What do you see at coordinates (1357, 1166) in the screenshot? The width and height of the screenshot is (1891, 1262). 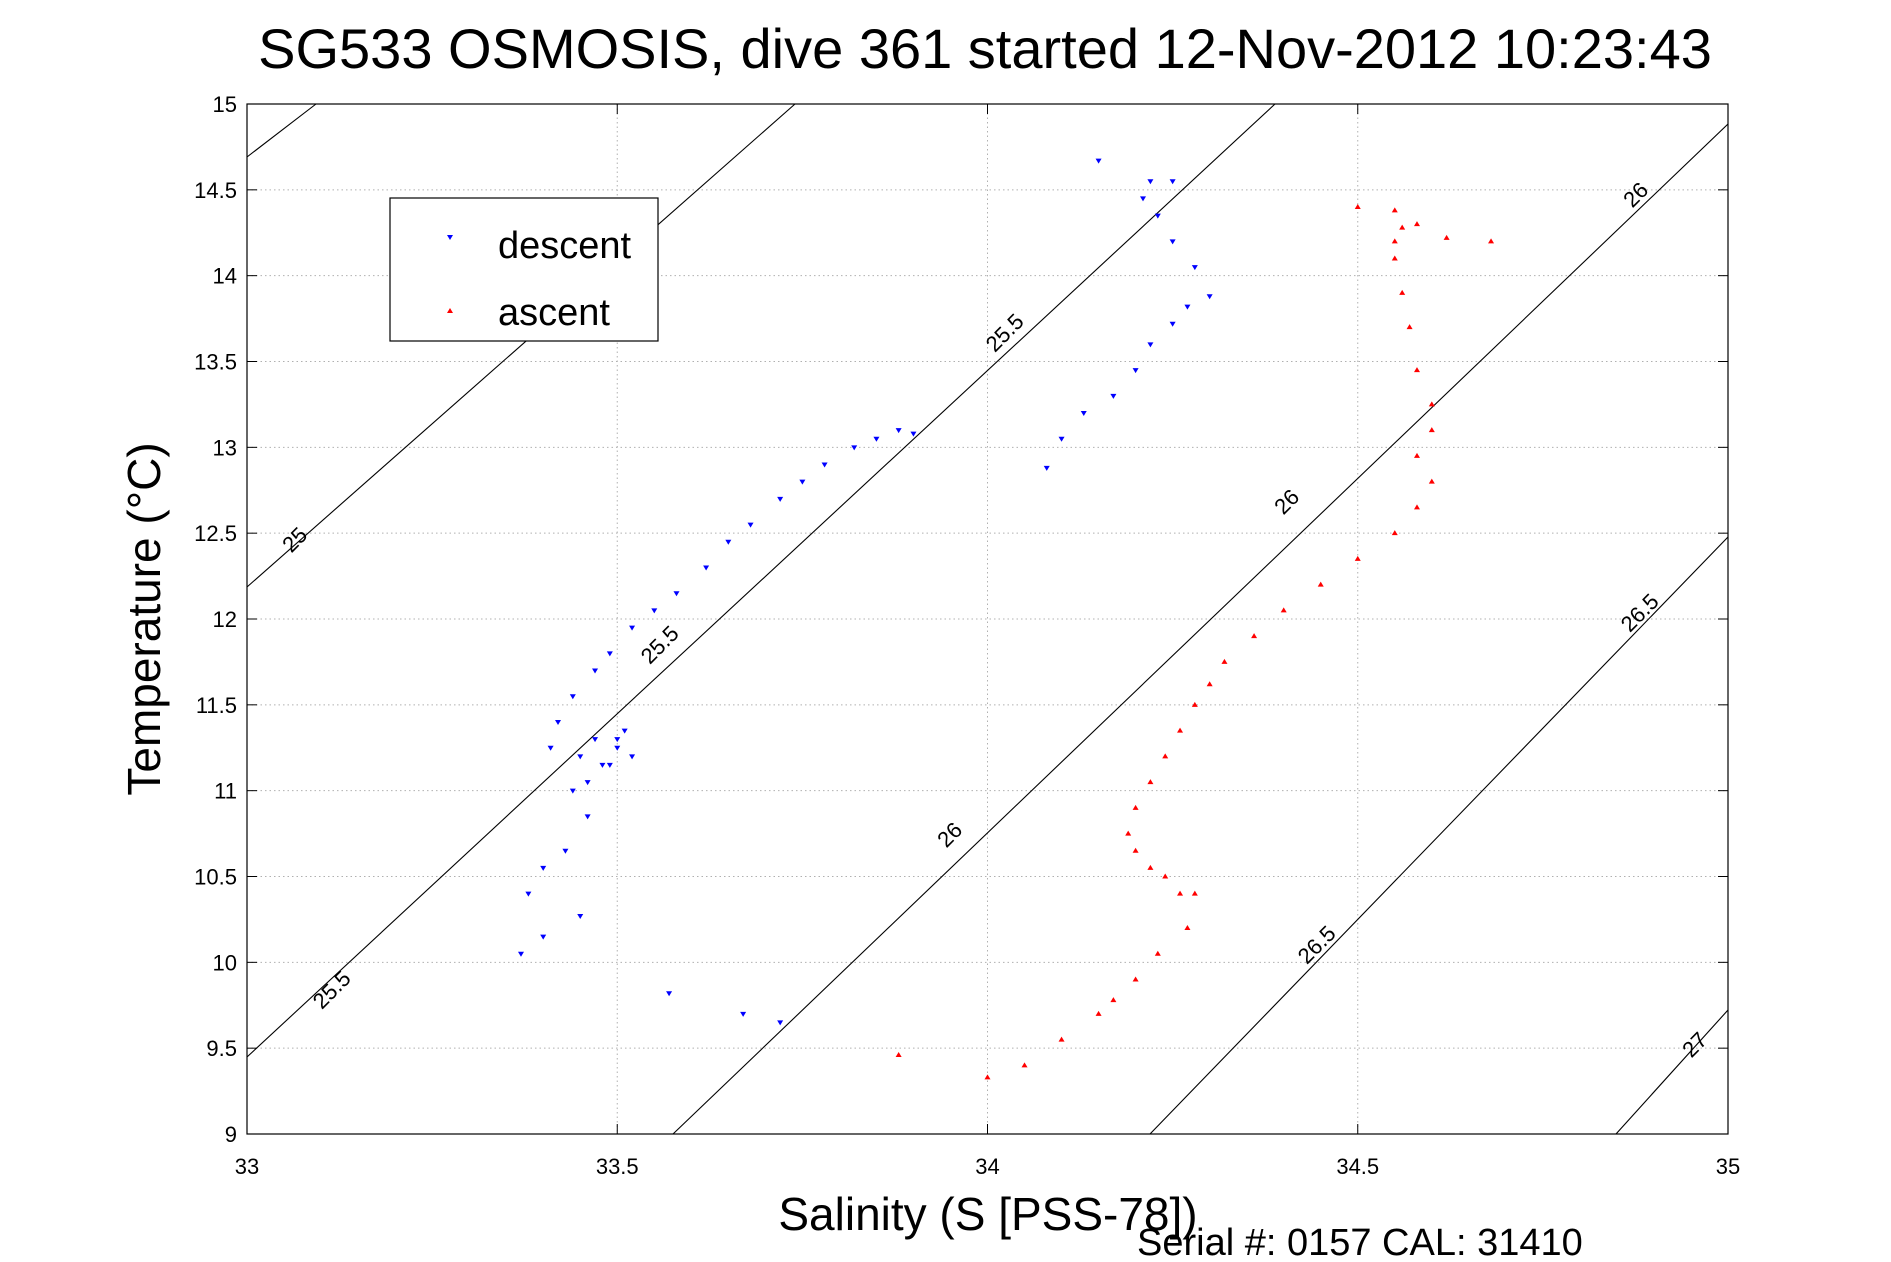 I see `x-tick-label: 34.5` at bounding box center [1357, 1166].